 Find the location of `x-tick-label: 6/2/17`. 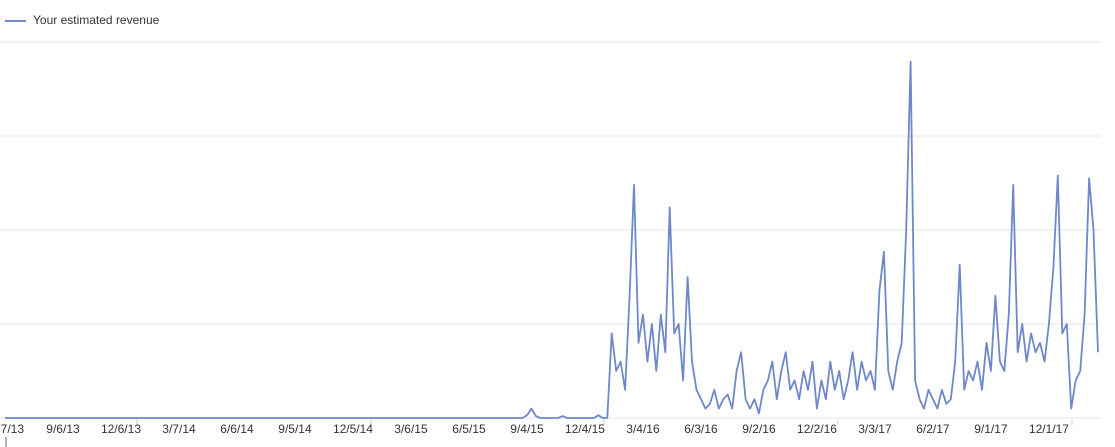

x-tick-label: 6/2/17 is located at coordinates (933, 429).